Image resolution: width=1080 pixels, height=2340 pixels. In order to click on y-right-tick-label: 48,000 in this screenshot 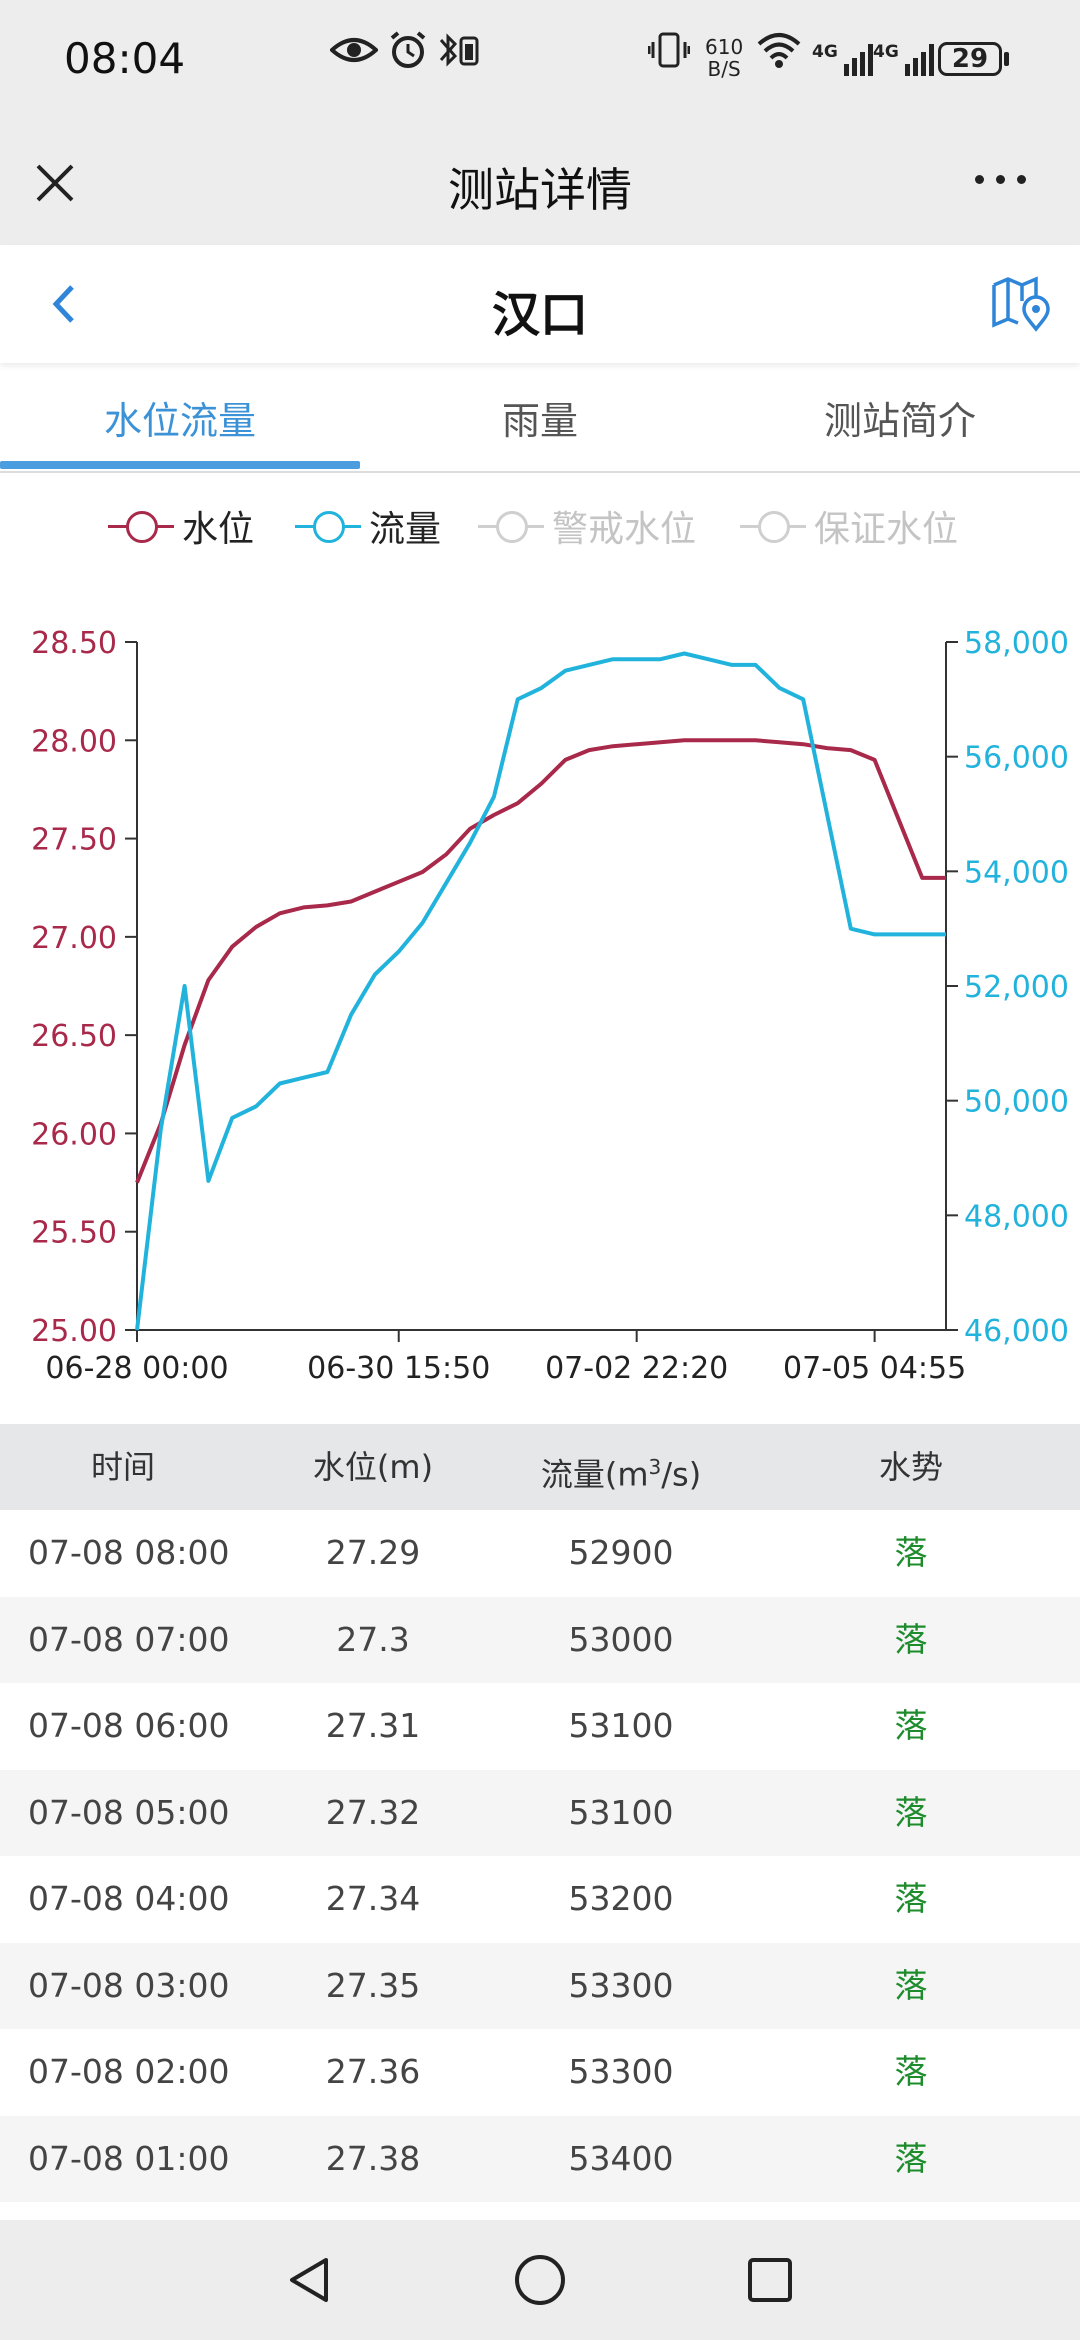, I will do `click(1016, 1216)`.